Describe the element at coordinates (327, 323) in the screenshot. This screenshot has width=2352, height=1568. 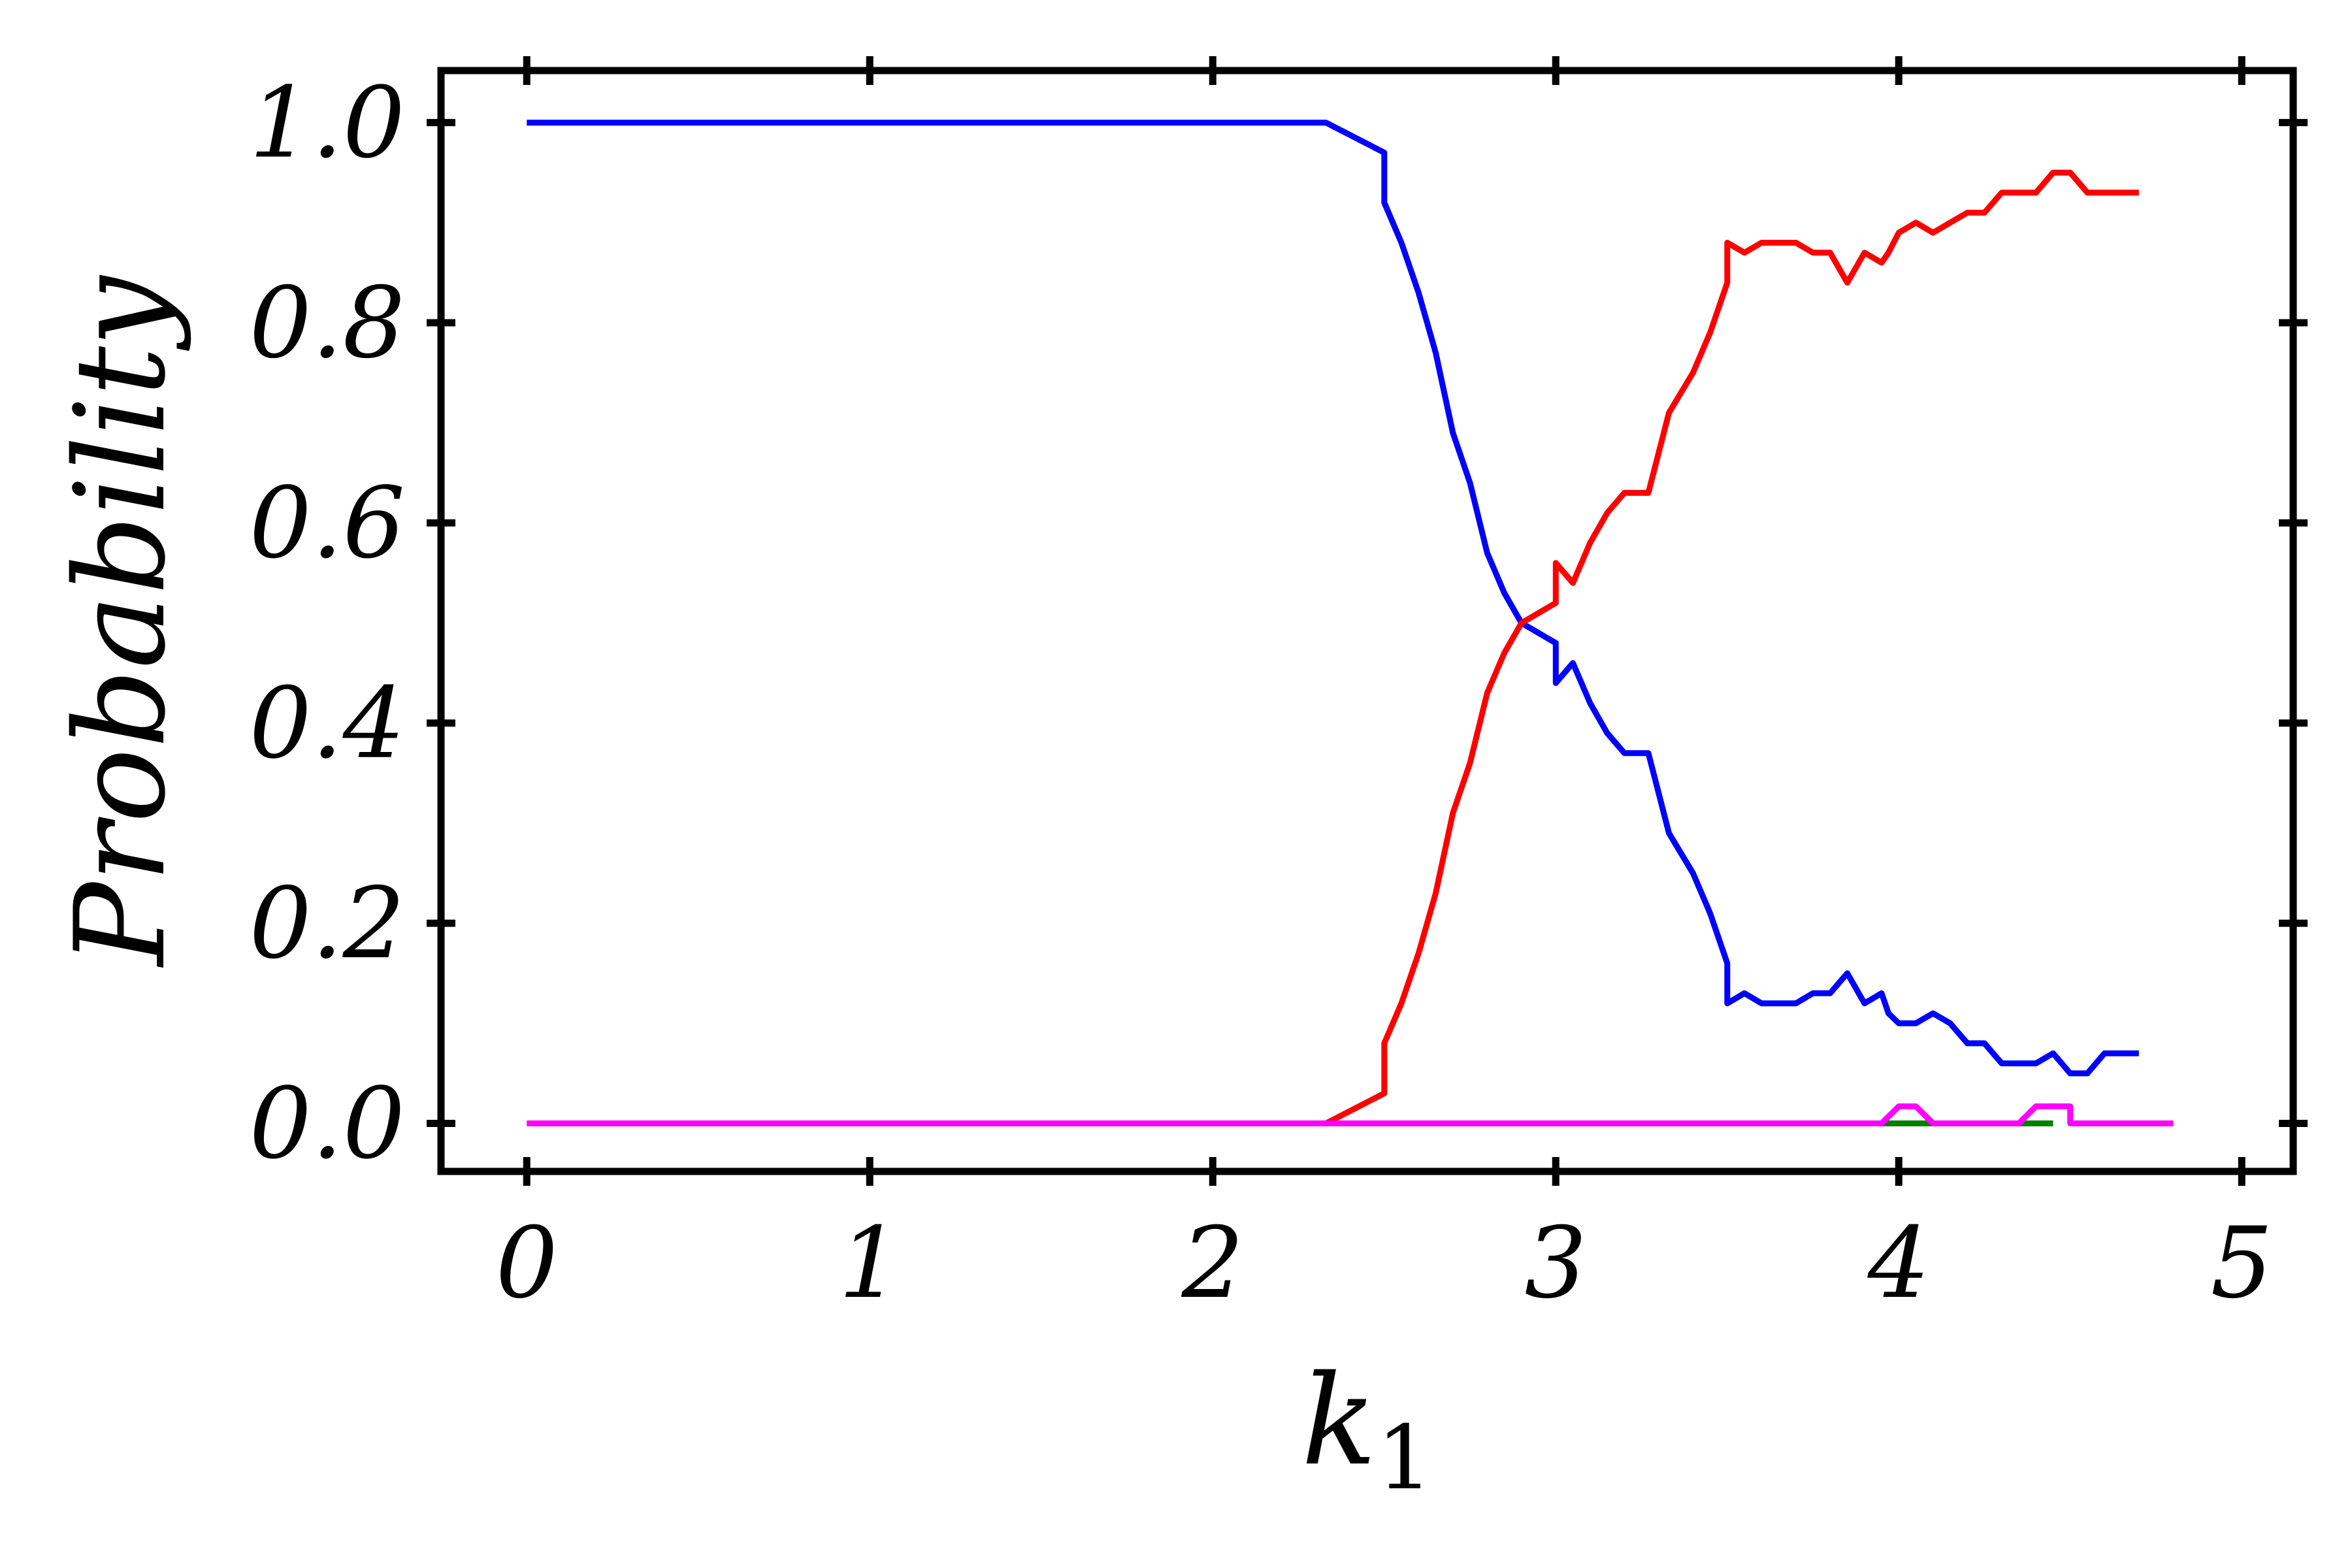
I see `y-tick-label-4: 0.8` at that location.